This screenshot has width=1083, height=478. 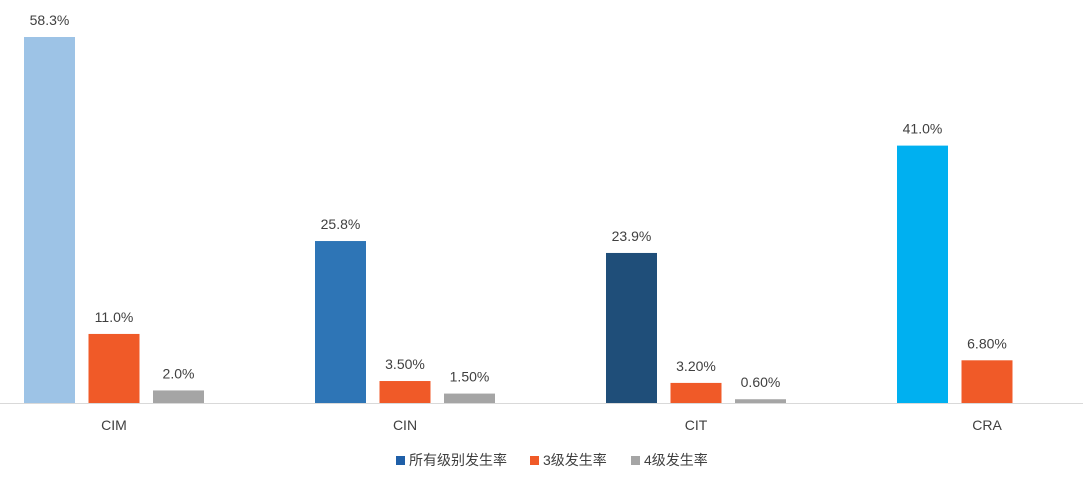 What do you see at coordinates (50, 20) in the screenshot?
I see `data-label-cim-series-1: 58.3%` at bounding box center [50, 20].